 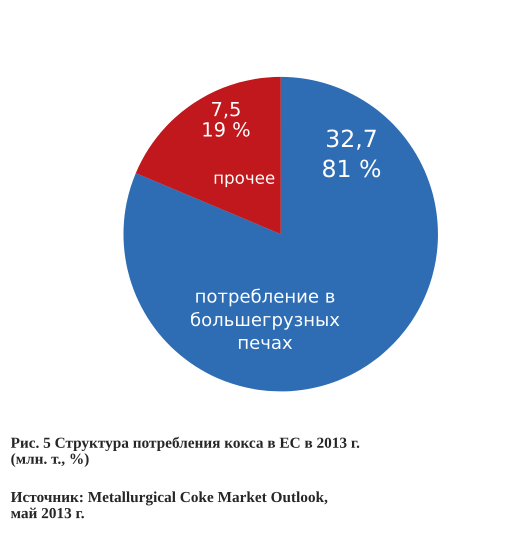 I want to click on text: Рис. 5 Структура потребления кокса в ЕС в 2013 г. (млн. т., %), so click(x=185, y=452).